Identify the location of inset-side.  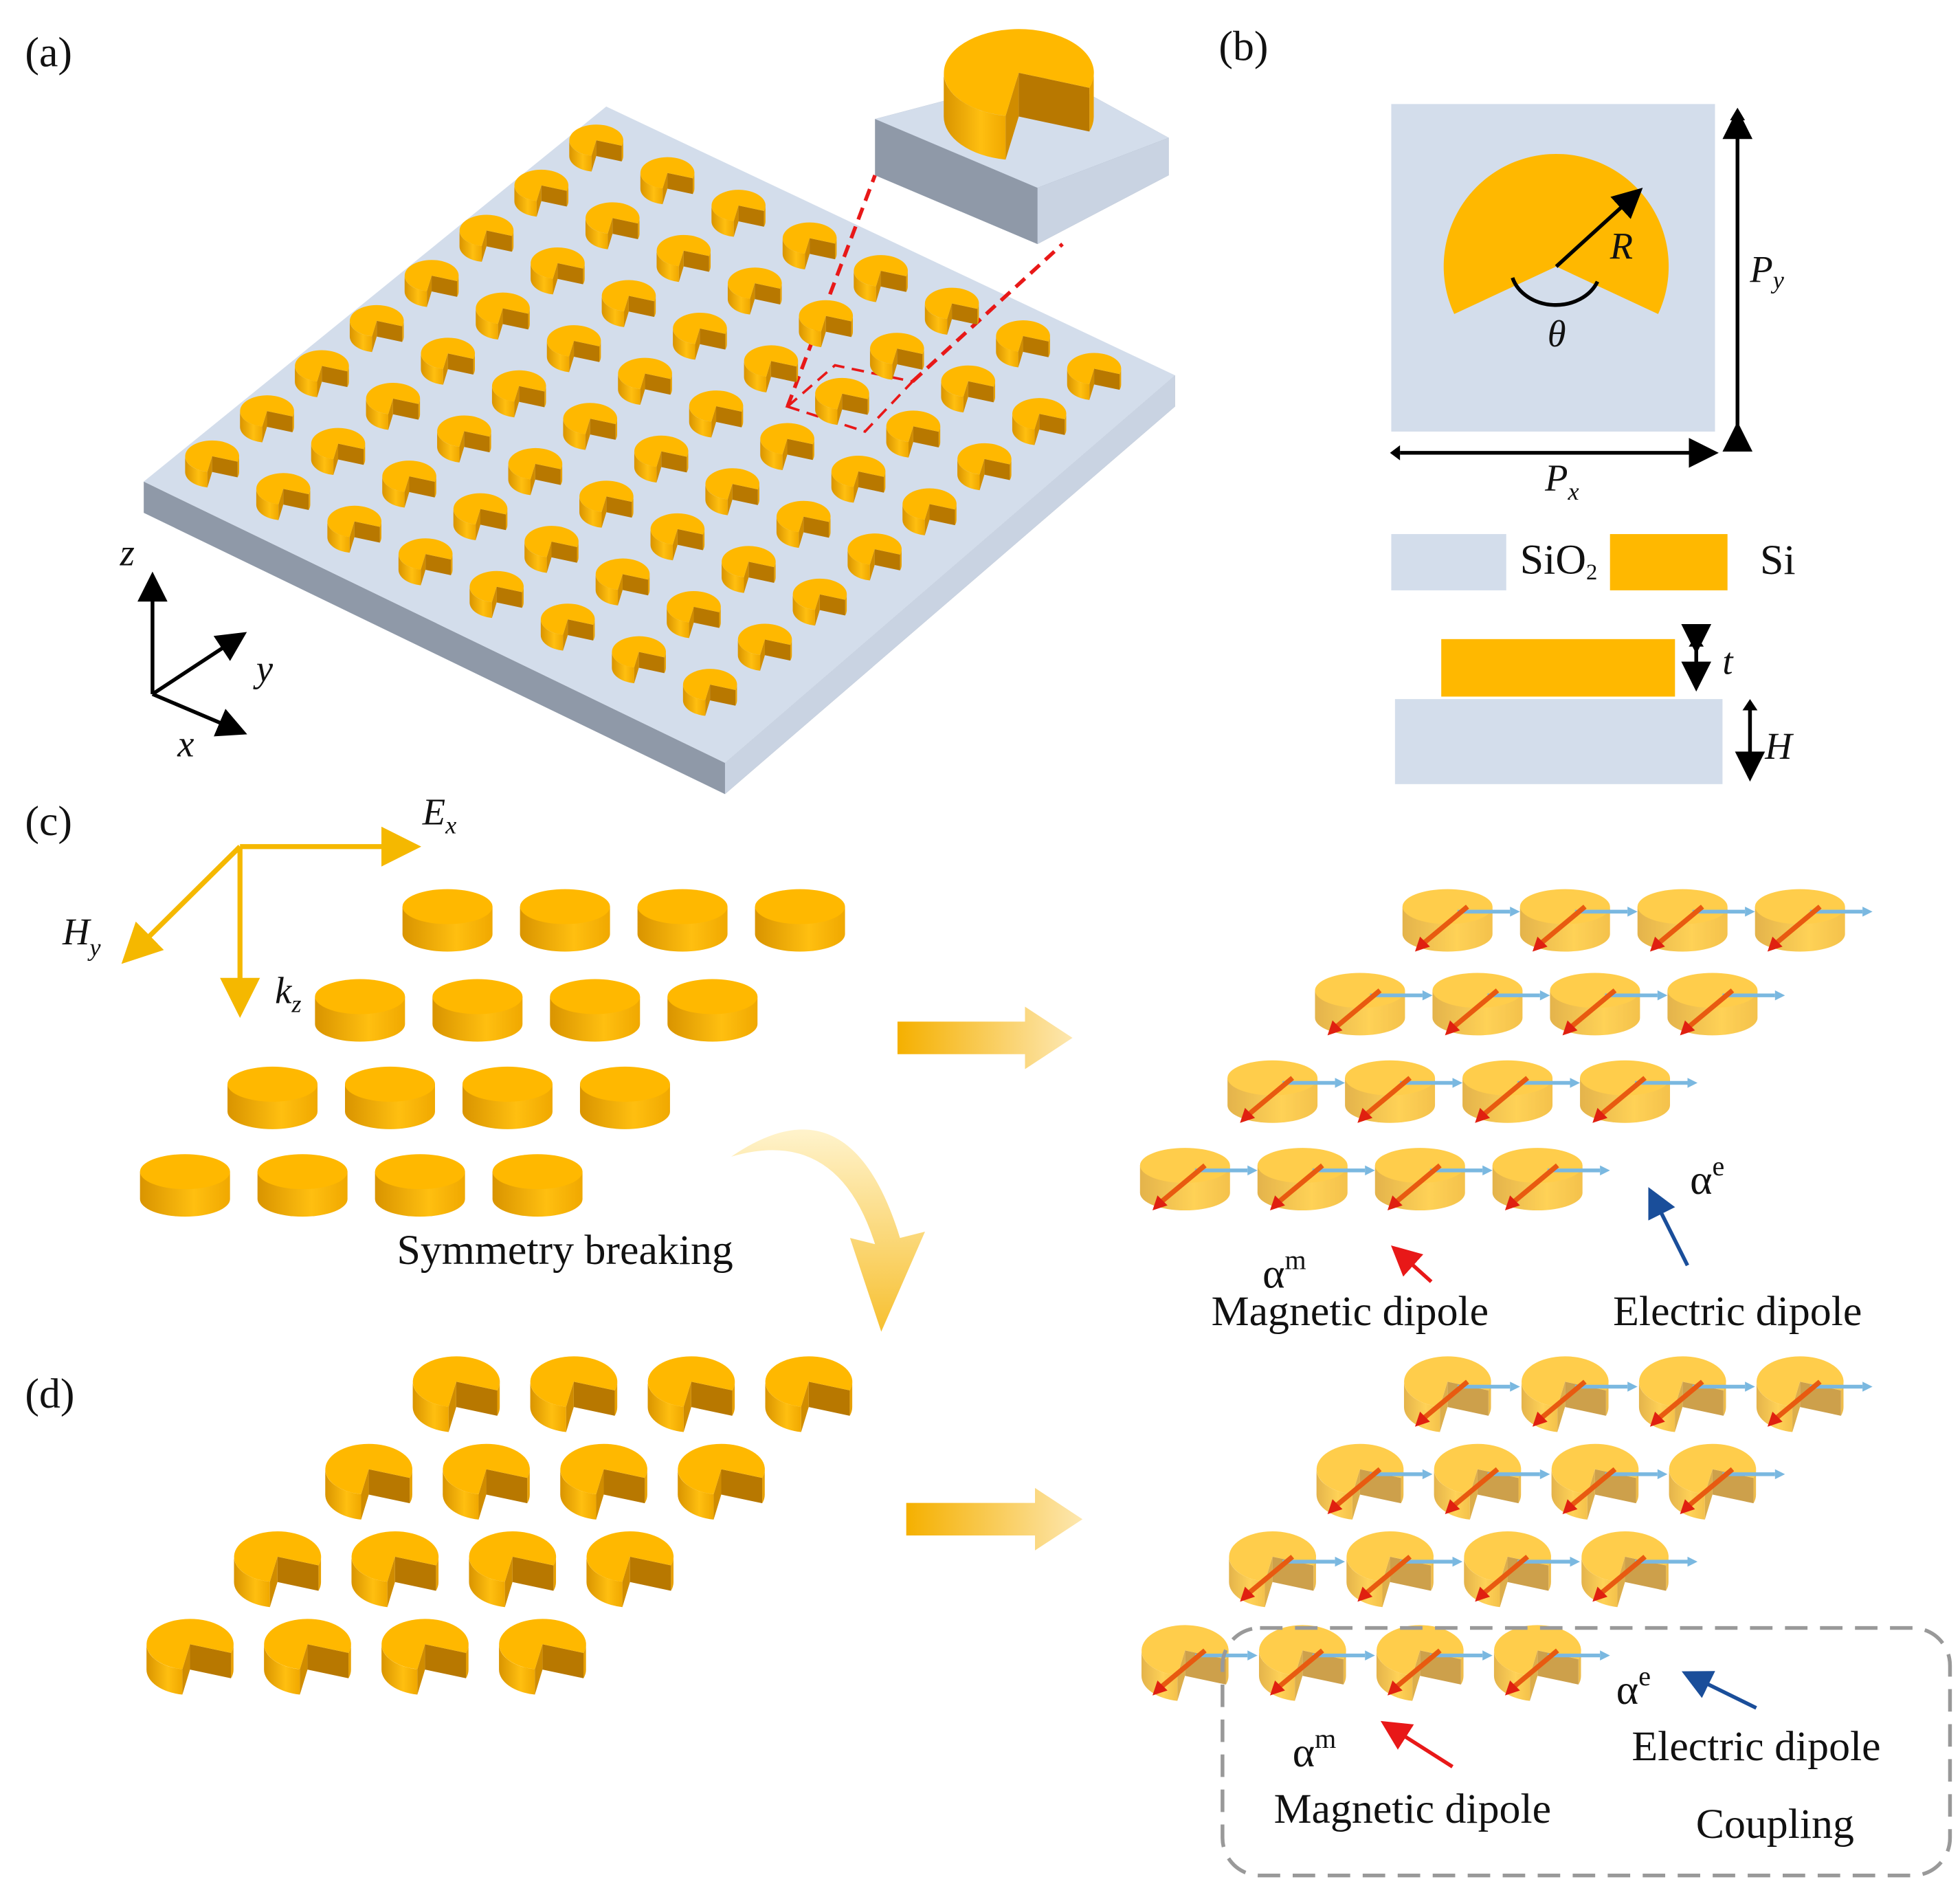
(1103, 191).